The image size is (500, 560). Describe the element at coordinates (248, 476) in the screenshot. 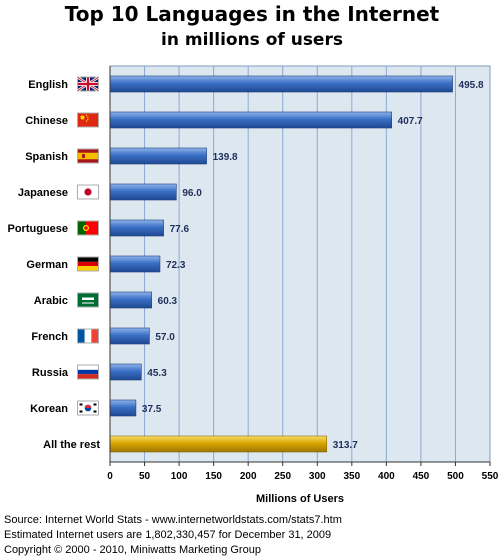

I see `x-tick-label: 200` at that location.